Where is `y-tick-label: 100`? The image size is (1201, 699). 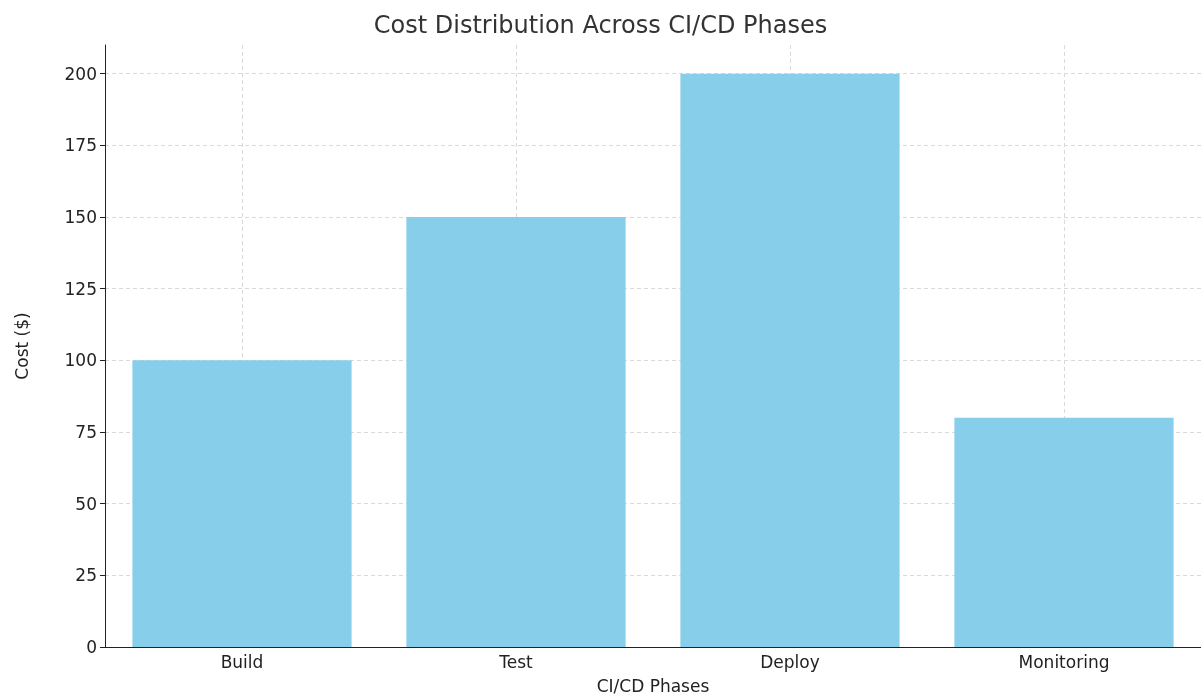 y-tick-label: 100 is located at coordinates (80, 360).